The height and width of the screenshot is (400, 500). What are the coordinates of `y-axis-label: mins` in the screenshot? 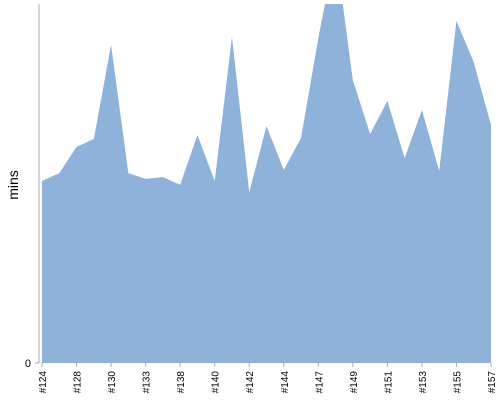 It's located at (13, 185).